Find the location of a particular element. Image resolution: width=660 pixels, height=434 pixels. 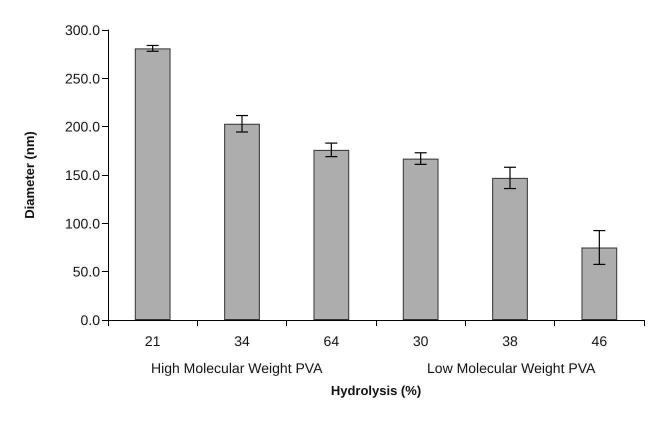

text: Low Molecular Weight PVA is located at coordinates (511, 368).